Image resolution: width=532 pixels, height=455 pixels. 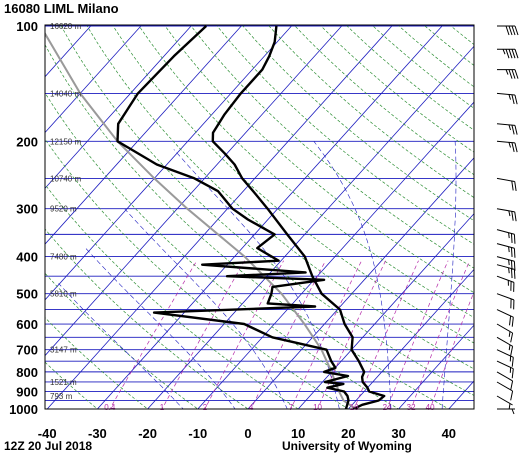 I want to click on temperature-tick-label: -10, so click(x=197, y=433).